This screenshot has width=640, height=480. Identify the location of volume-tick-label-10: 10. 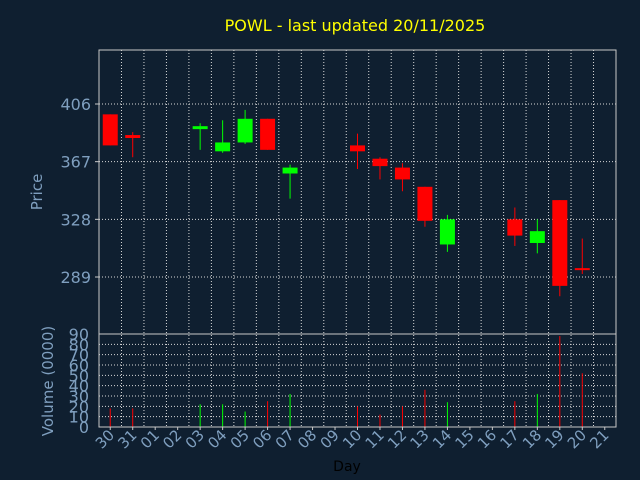
(79, 417).